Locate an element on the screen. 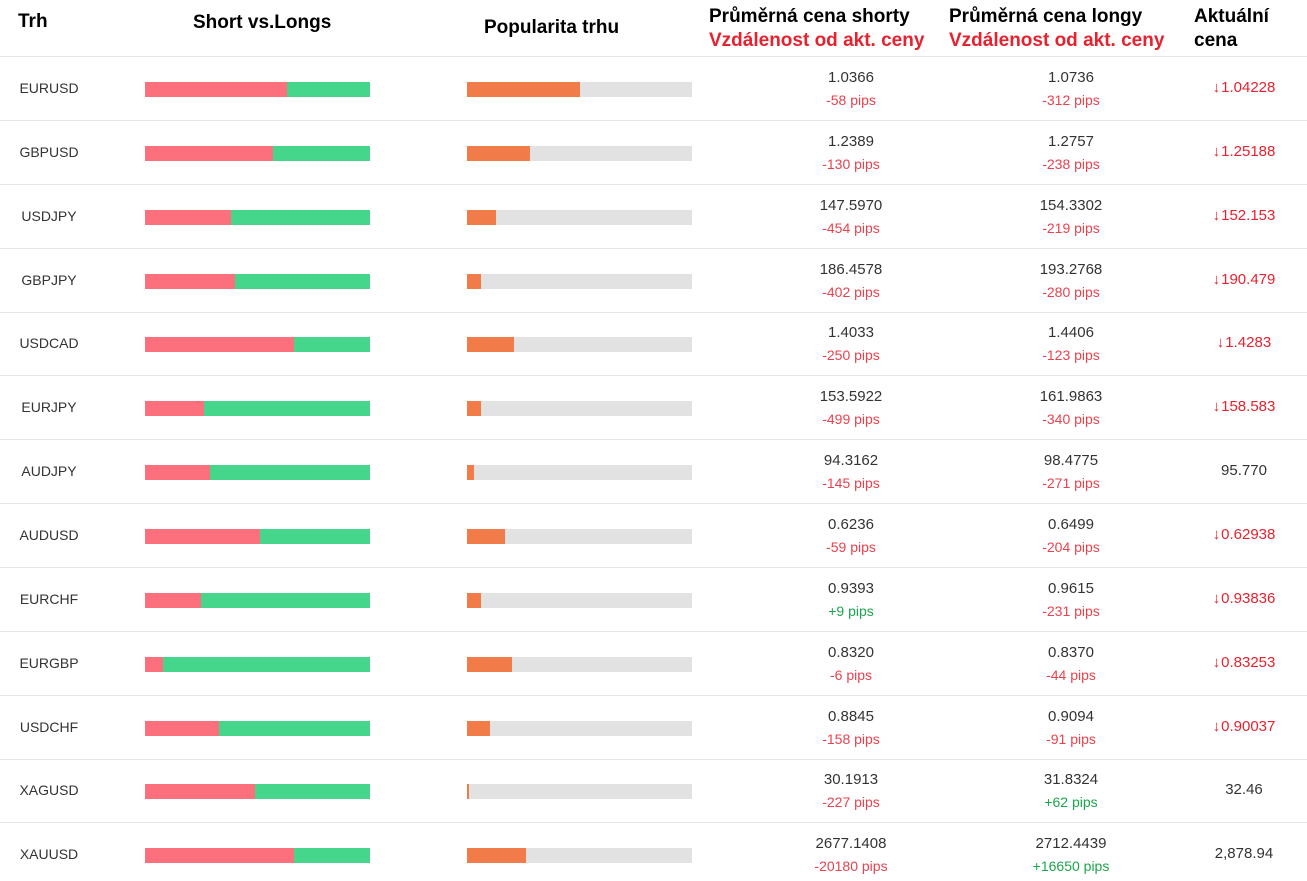 This screenshot has width=1307, height=881. market-symbol: EURJPY is located at coordinates (49, 407).